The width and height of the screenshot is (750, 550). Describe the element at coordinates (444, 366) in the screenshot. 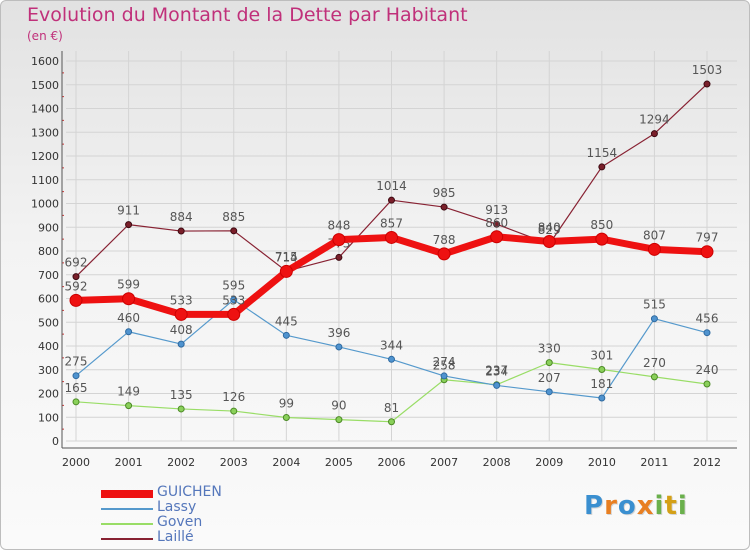

I see `data-label-goven: 258` at that location.